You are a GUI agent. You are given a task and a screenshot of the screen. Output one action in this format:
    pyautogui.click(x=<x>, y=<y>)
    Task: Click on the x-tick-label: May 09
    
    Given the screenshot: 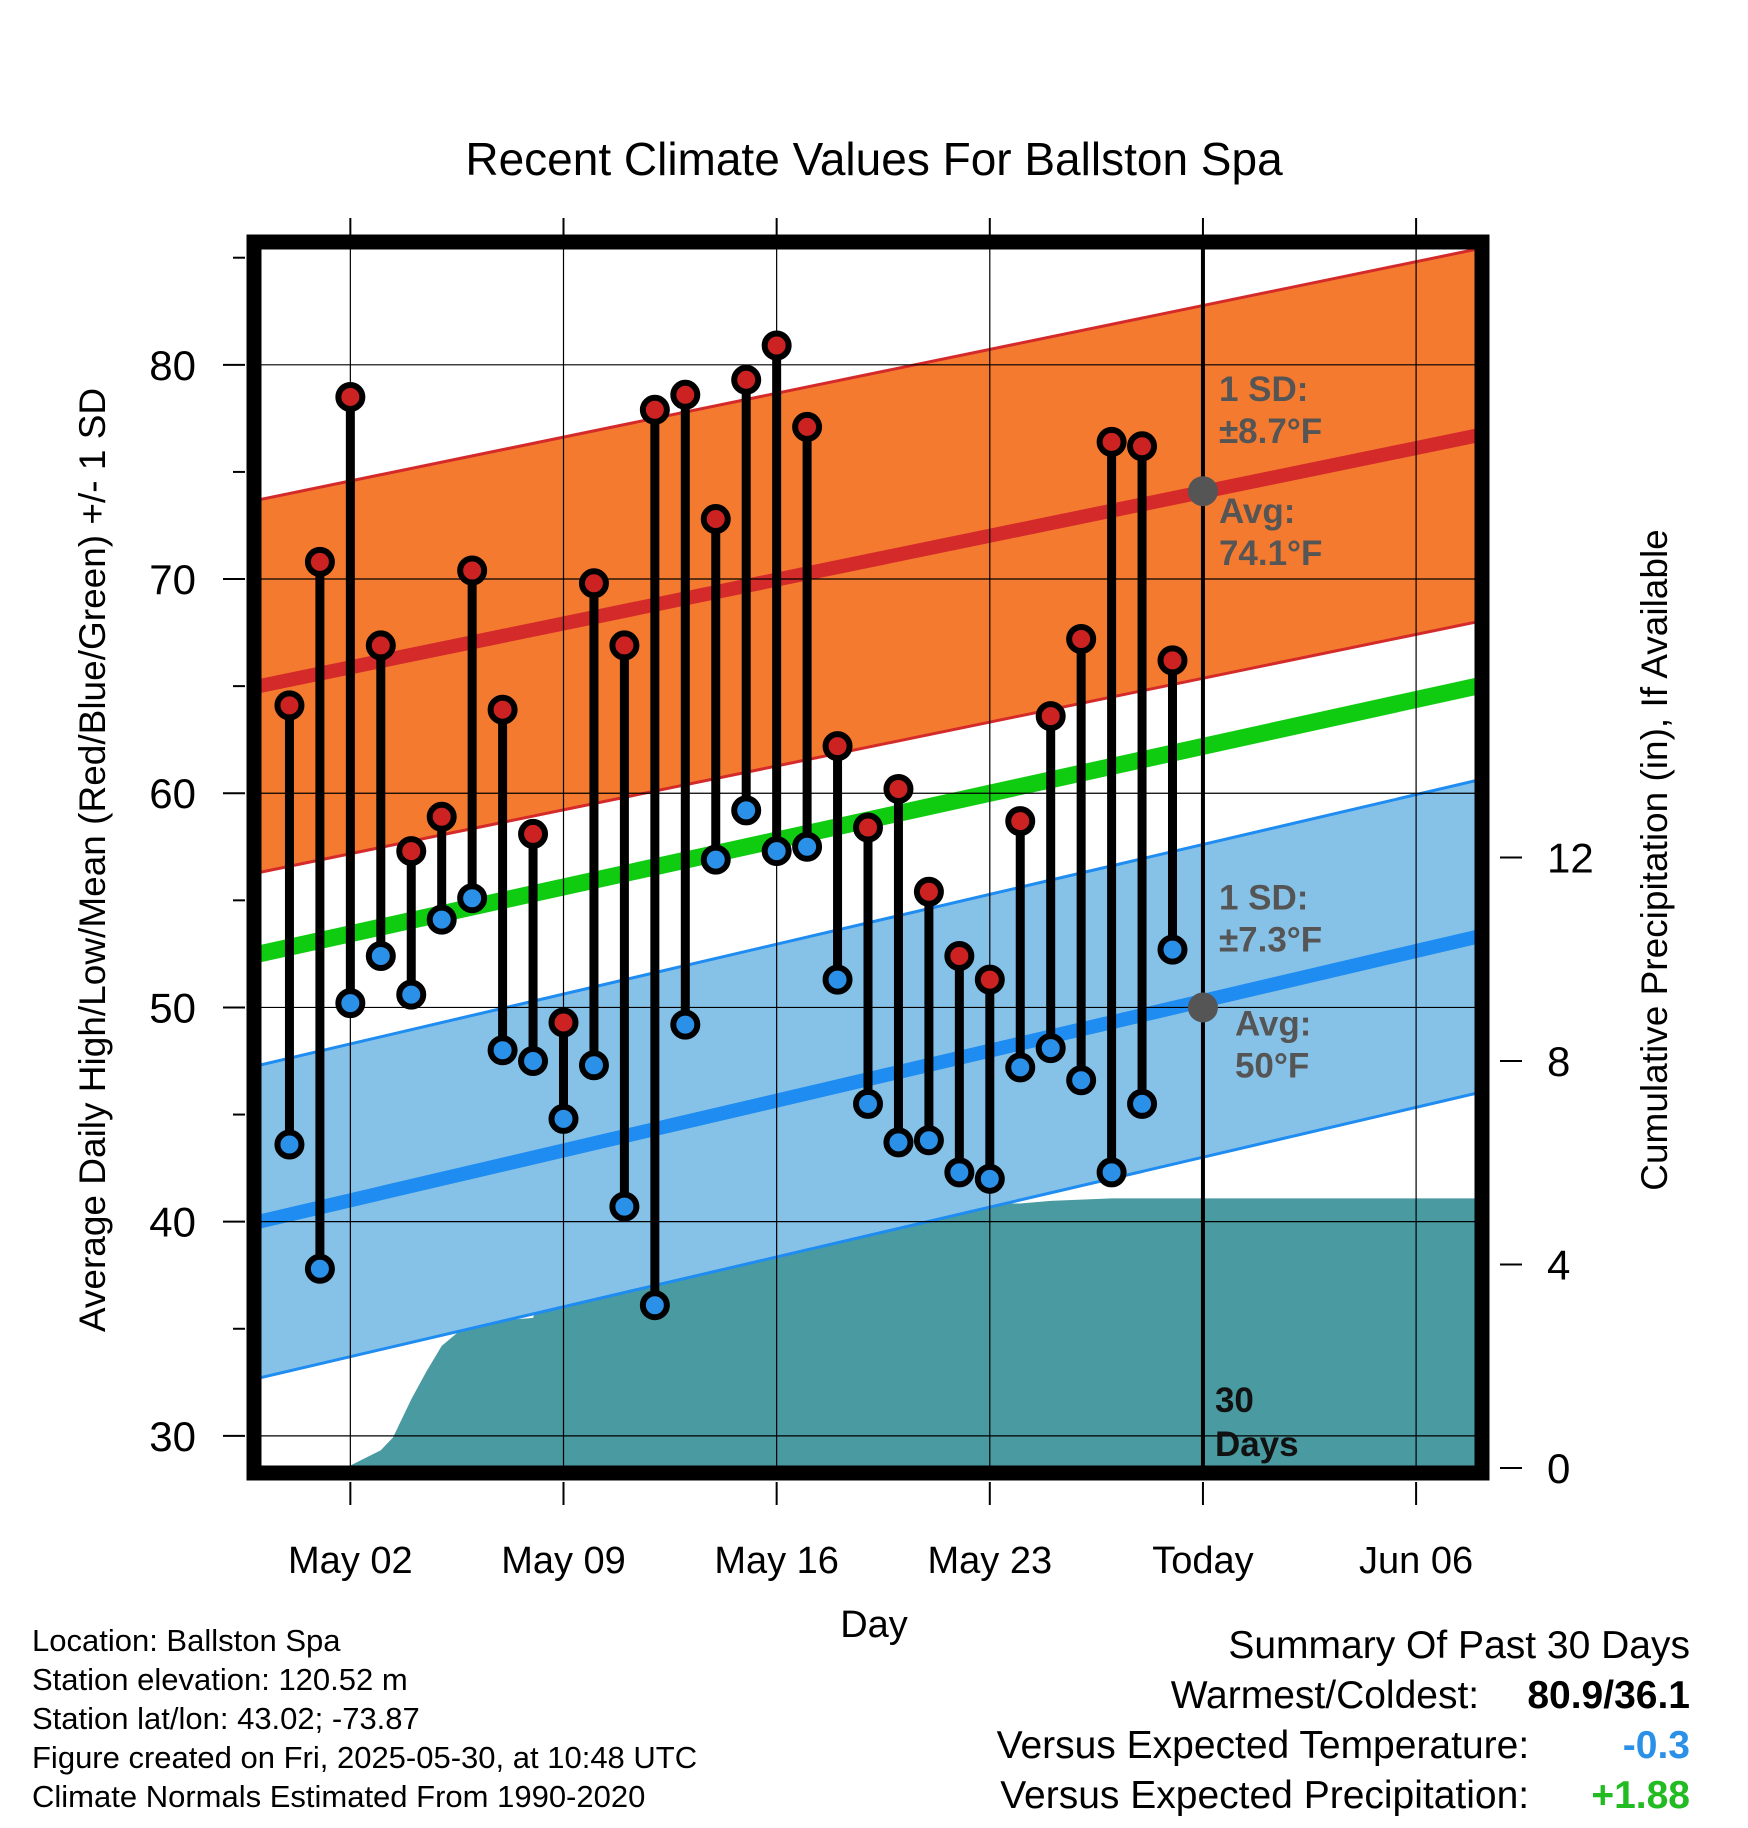 What is the action you would take?
    pyautogui.click(x=563, y=1561)
    